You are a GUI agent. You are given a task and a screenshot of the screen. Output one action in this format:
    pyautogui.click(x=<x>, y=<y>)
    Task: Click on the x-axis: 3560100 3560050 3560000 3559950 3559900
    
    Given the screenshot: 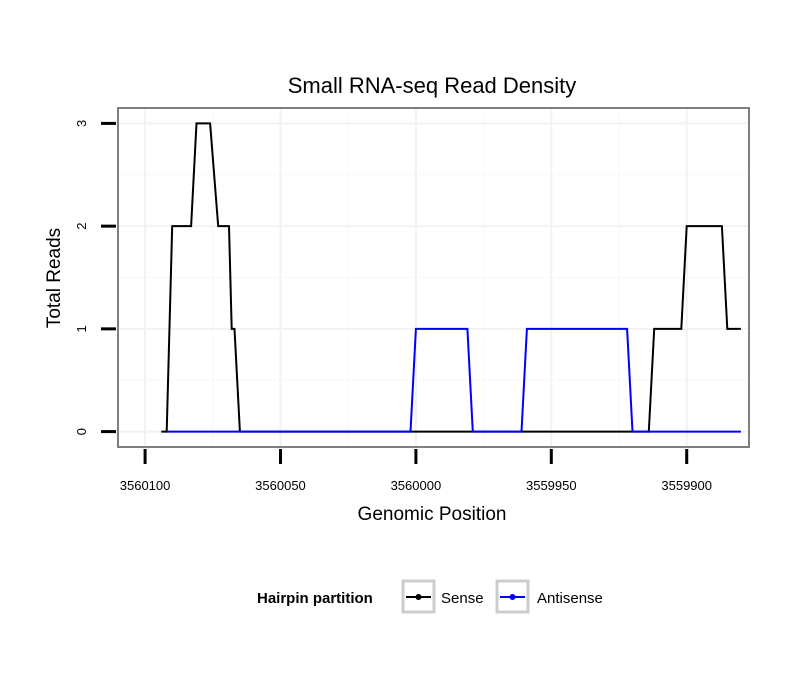 What is the action you would take?
    pyautogui.click(x=416, y=471)
    